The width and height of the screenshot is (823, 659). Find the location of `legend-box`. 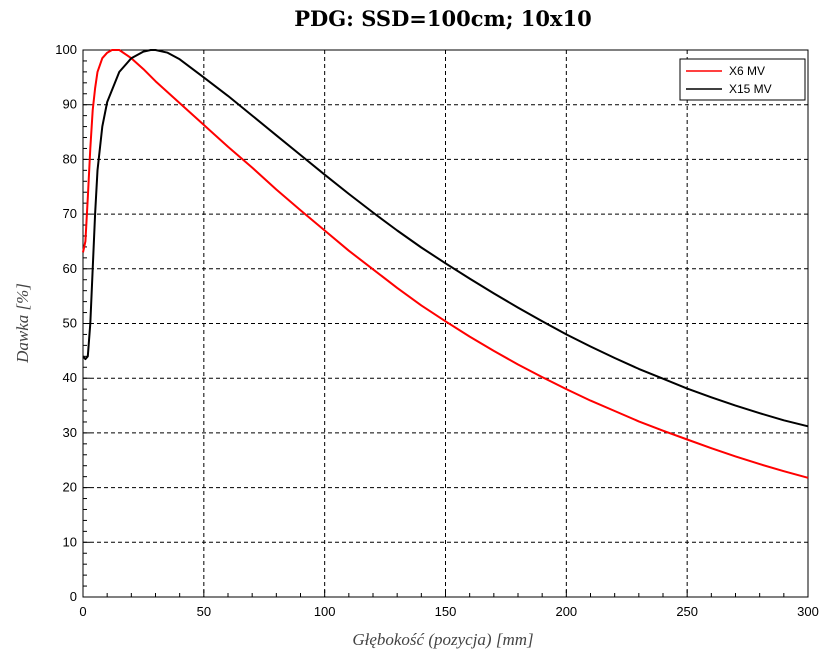

legend-box is located at coordinates (742, 79).